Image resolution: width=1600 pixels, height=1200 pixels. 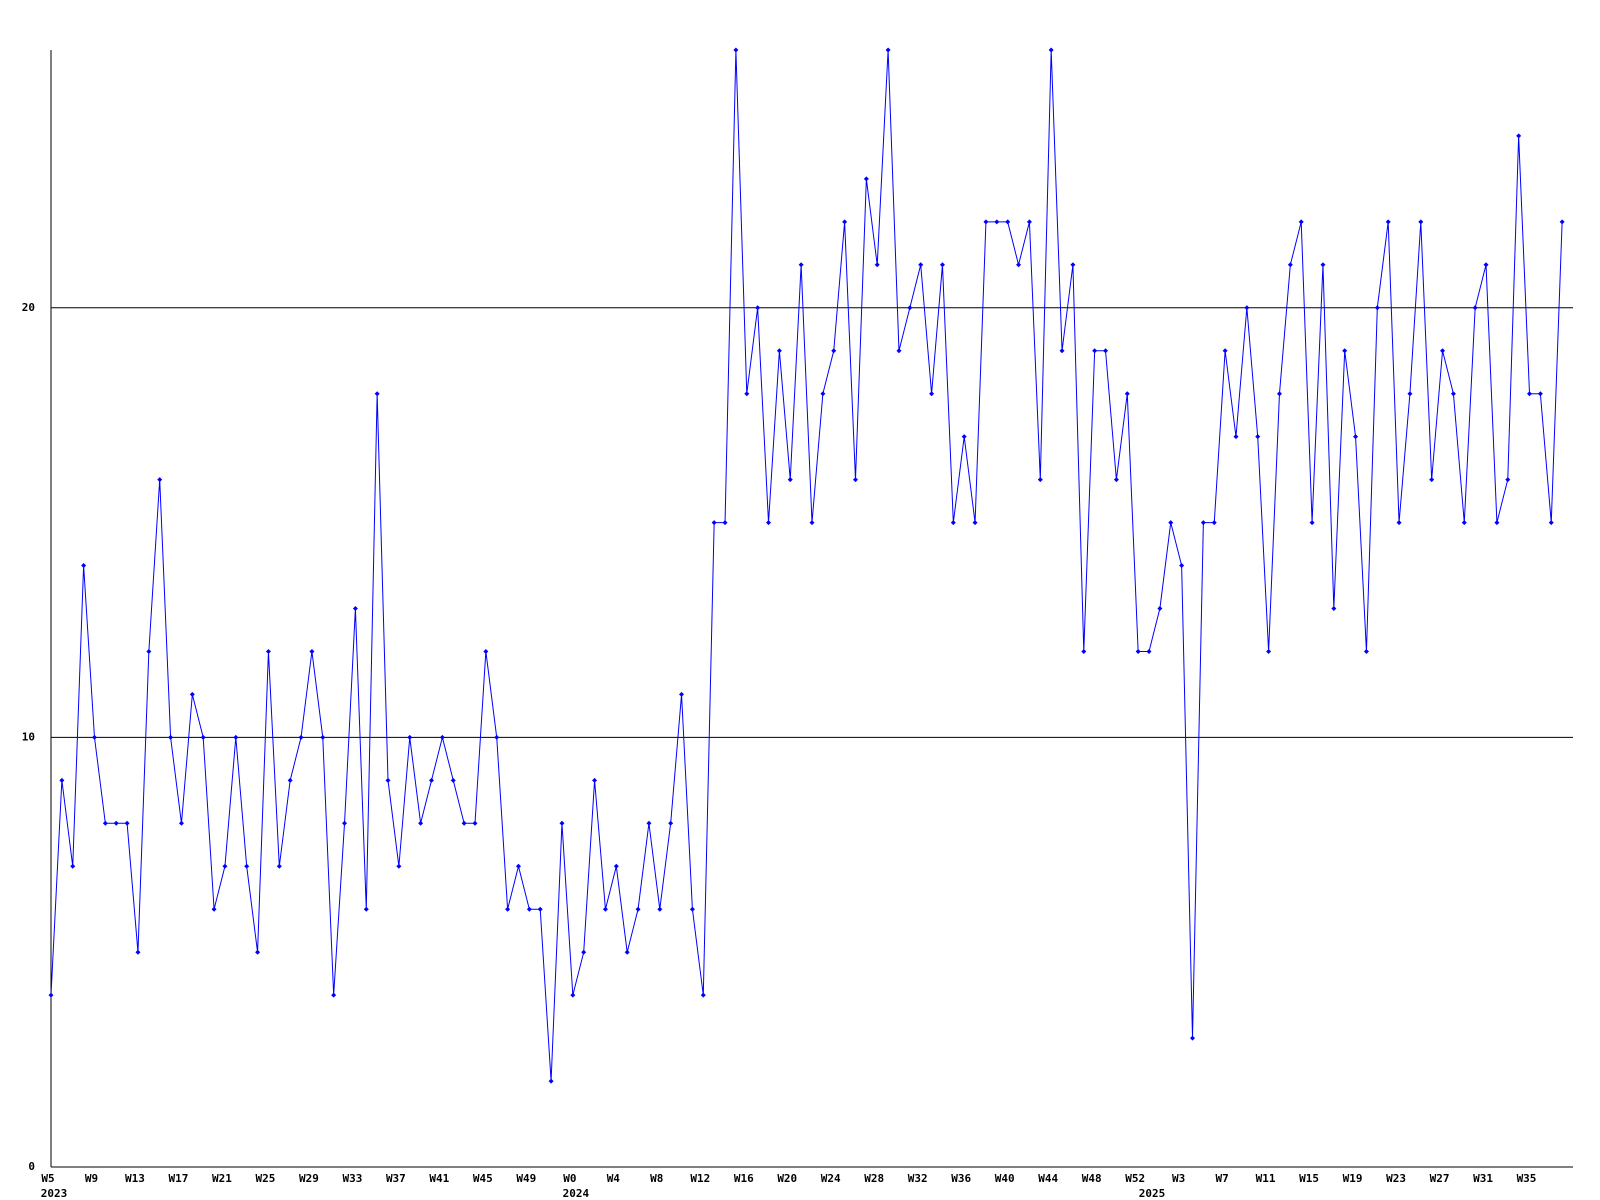 What do you see at coordinates (309, 1178) in the screenshot?
I see `x-tick-label: W29` at bounding box center [309, 1178].